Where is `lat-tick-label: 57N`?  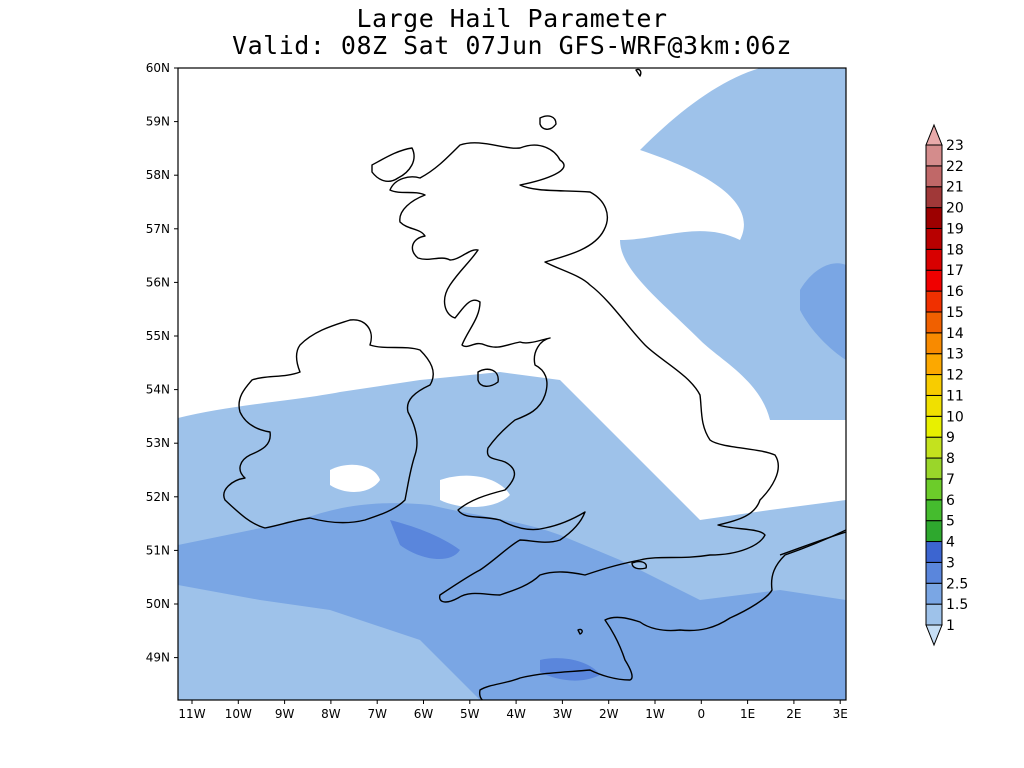
lat-tick-label: 57N is located at coordinates (158, 229).